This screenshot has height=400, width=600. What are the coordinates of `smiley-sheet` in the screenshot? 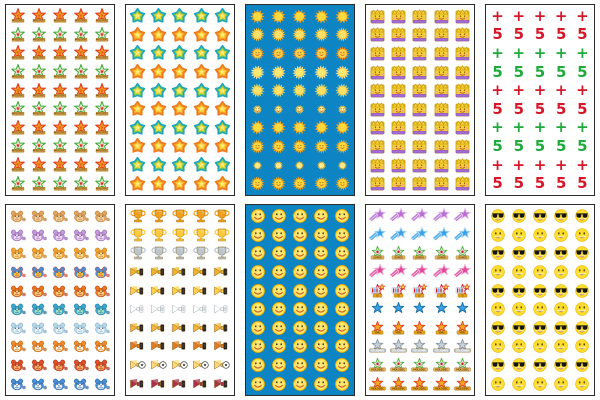 It's located at (300, 300).